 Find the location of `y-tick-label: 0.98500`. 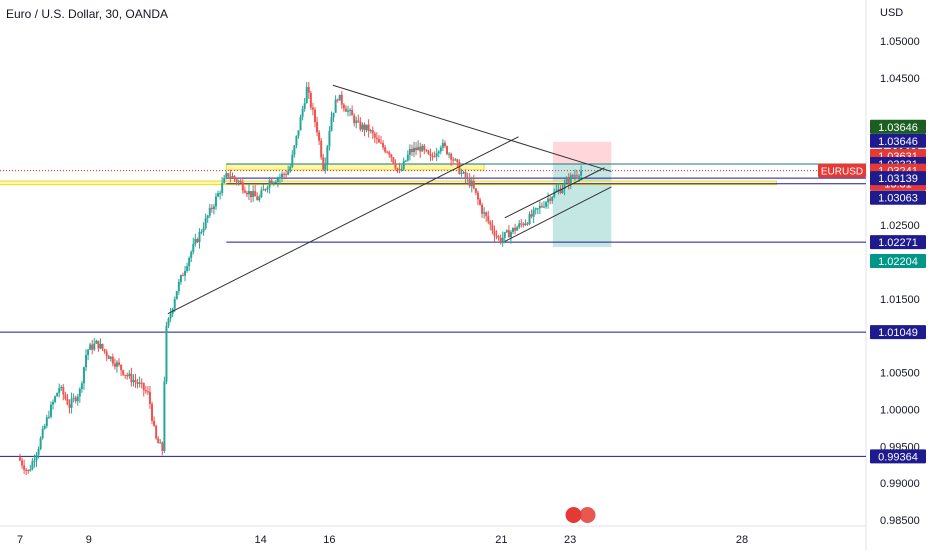

y-tick-label: 0.98500 is located at coordinates (900, 521).